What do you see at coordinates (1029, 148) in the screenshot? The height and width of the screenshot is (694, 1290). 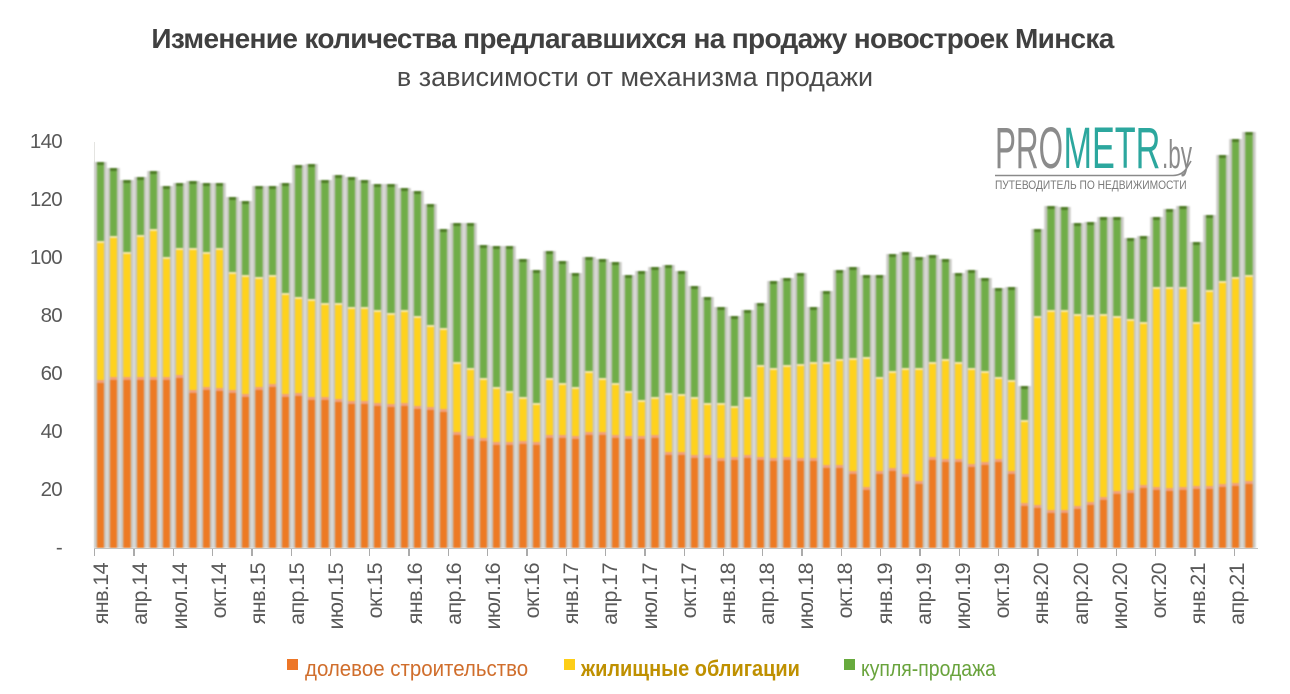 I see `svg-text: PRO` at bounding box center [1029, 148].